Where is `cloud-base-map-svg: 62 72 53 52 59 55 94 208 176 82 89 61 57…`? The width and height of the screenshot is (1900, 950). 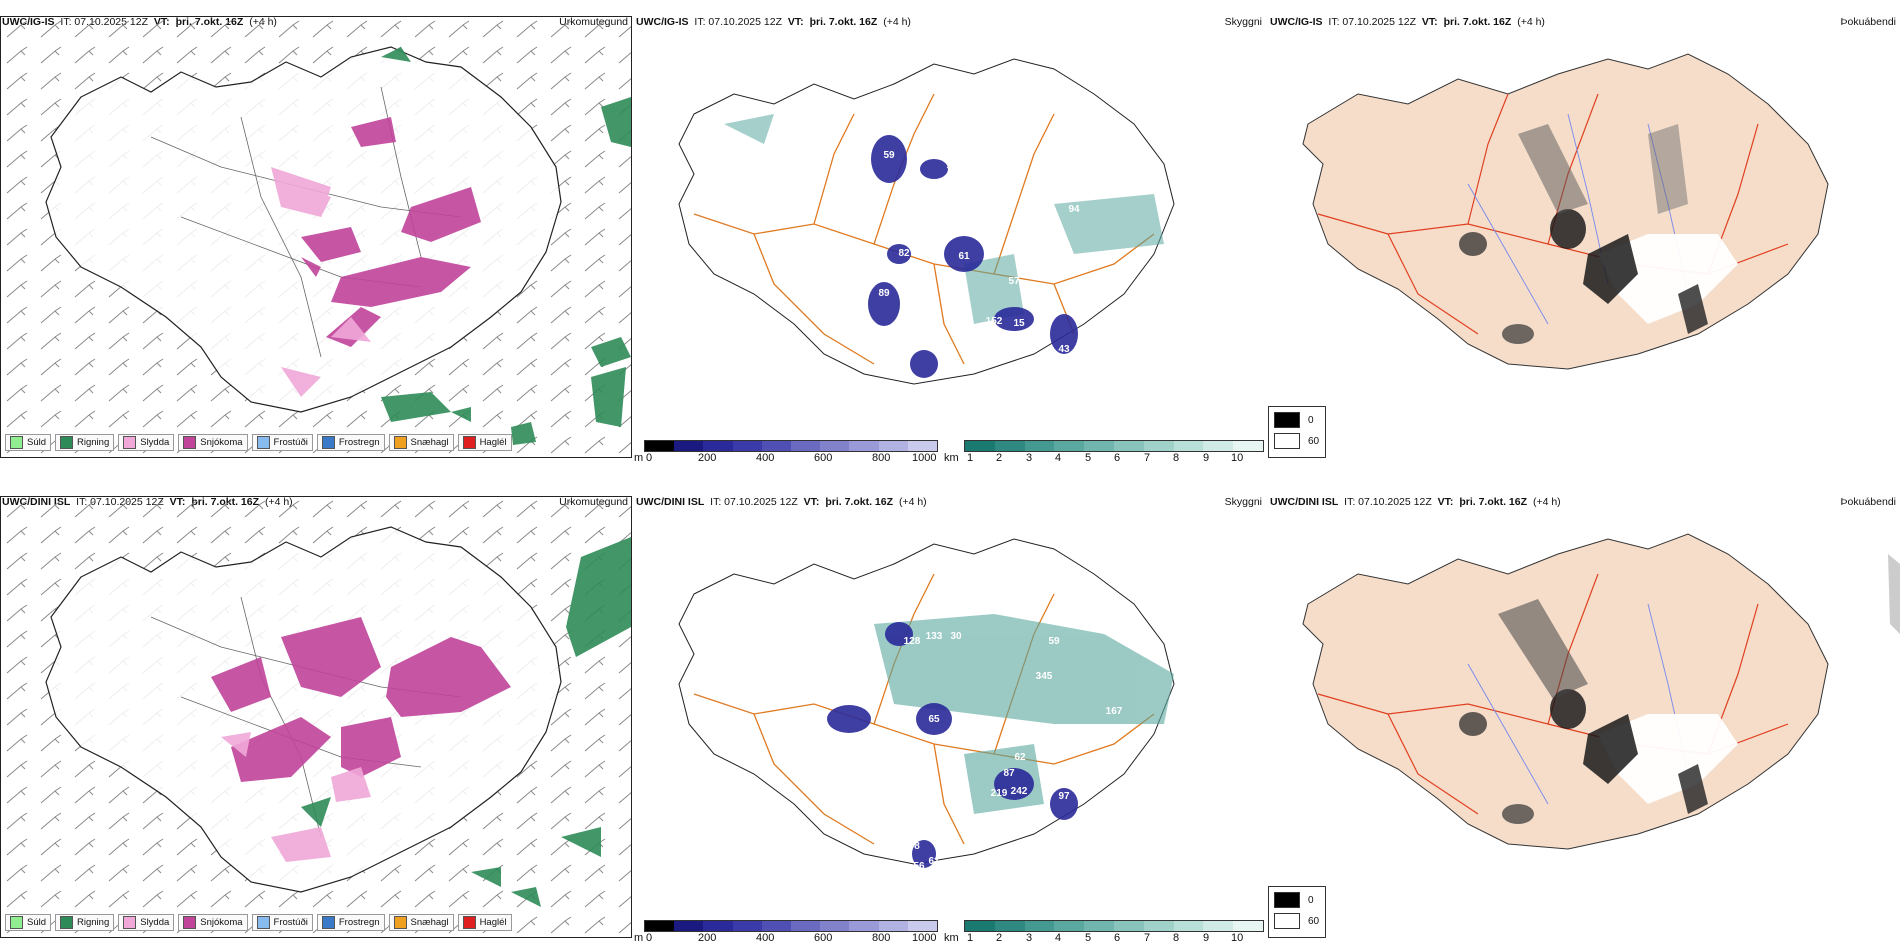 cloud-base-map-svg: 62 72 53 52 59 55 94 208 176 82 89 61 57… is located at coordinates (926, 232).